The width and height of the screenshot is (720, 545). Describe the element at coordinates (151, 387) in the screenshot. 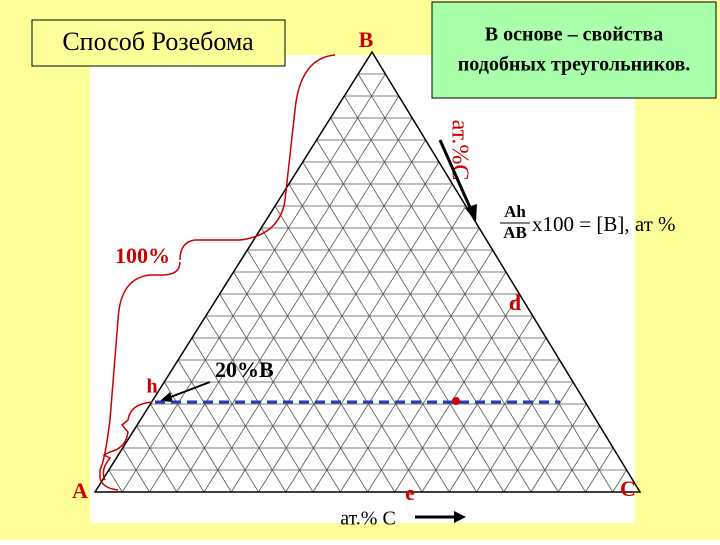

I see `h-label: h` at that location.